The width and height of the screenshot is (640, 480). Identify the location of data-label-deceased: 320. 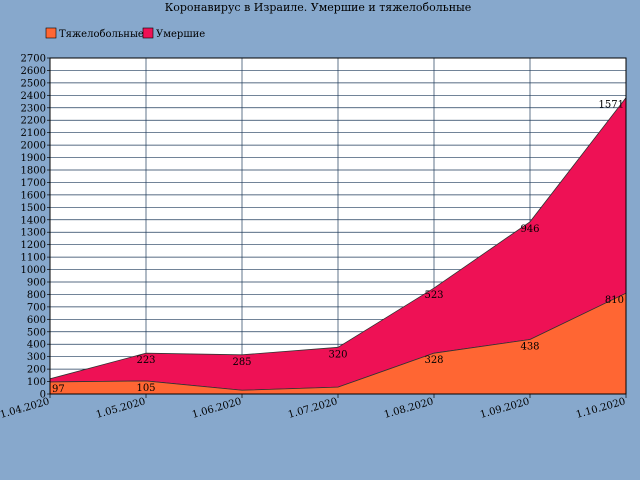
(337, 354).